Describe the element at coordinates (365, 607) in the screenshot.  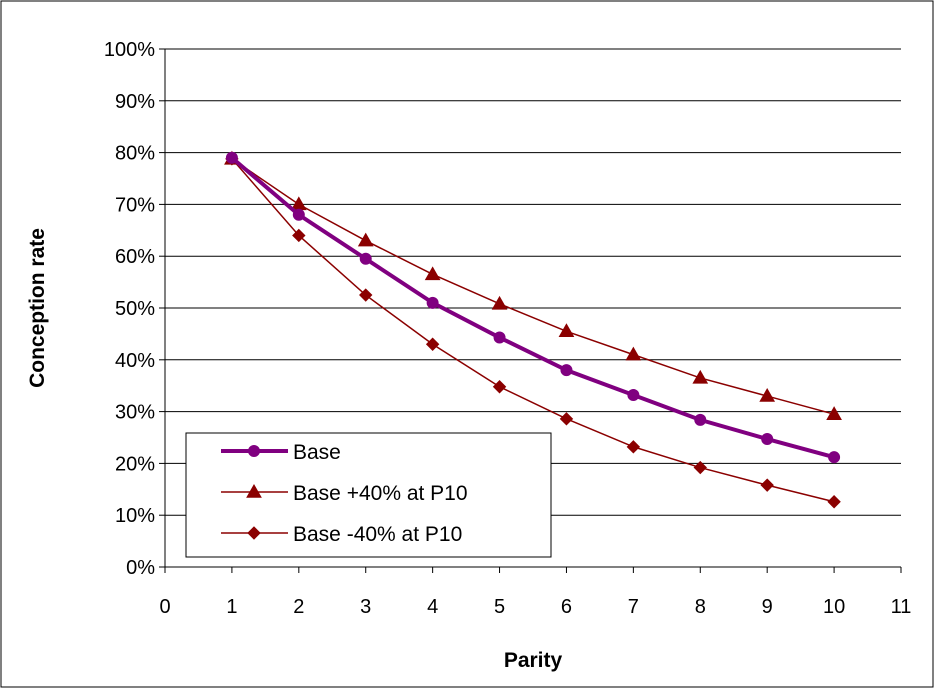
I see `x-tick-label: 3` at that location.